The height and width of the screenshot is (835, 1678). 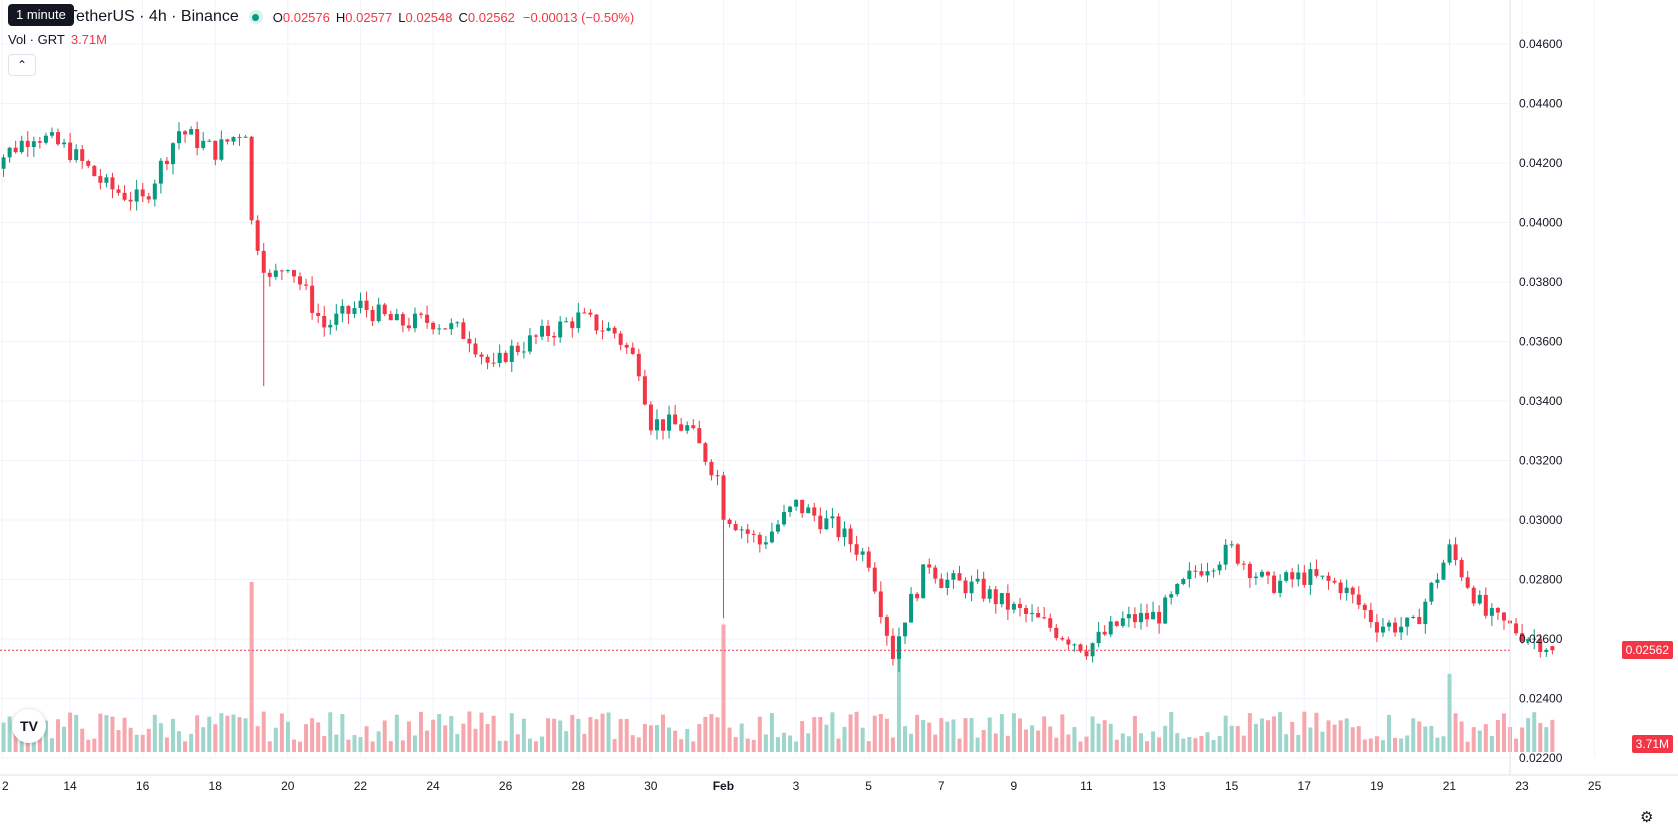 What do you see at coordinates (1541, 282) in the screenshot?
I see `price-tick-label: 0.03800` at bounding box center [1541, 282].